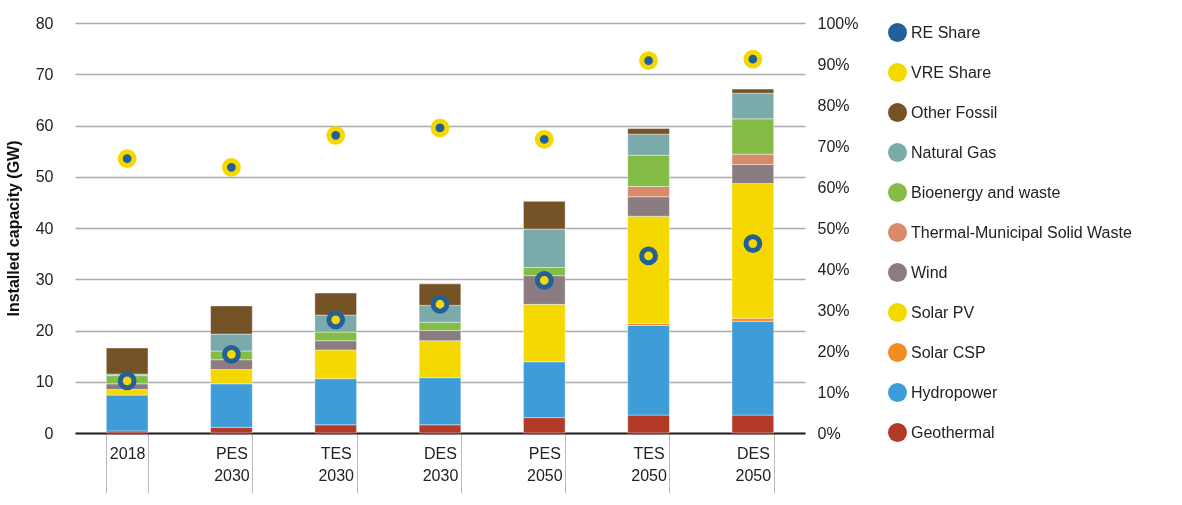 Image resolution: width=1182 pixels, height=505 pixels. I want to click on y-tick-label: 40, so click(44, 228).